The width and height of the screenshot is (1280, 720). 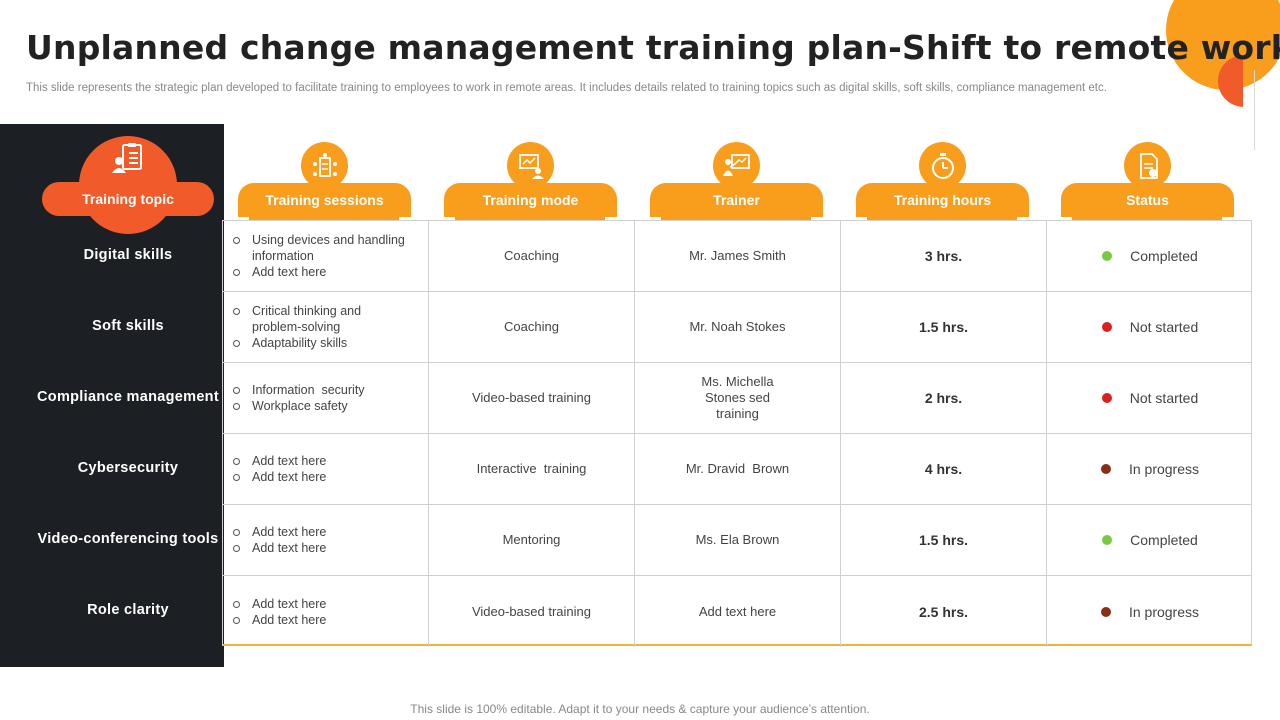 What do you see at coordinates (944, 469) in the screenshot?
I see `hours-cell: 4 hrs.` at bounding box center [944, 469].